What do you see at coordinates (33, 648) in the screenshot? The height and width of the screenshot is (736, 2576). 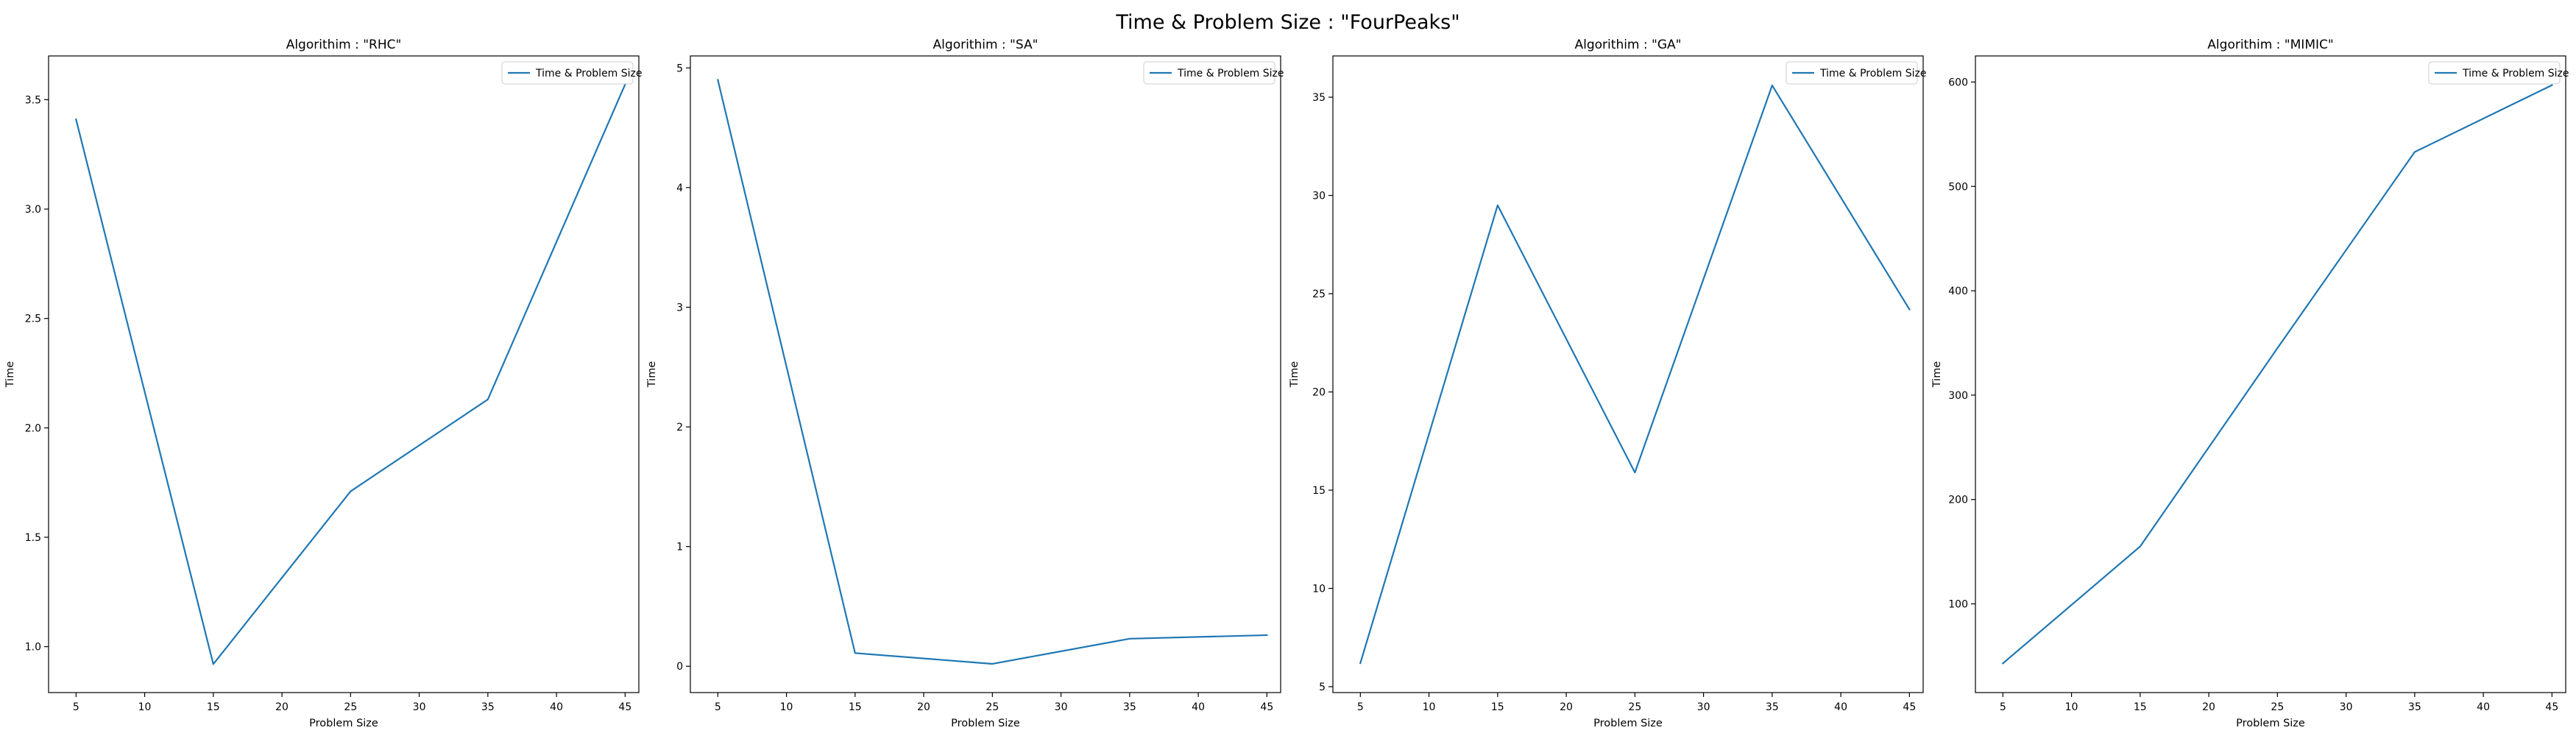 I see `y-tick-label: 1.0` at bounding box center [33, 648].